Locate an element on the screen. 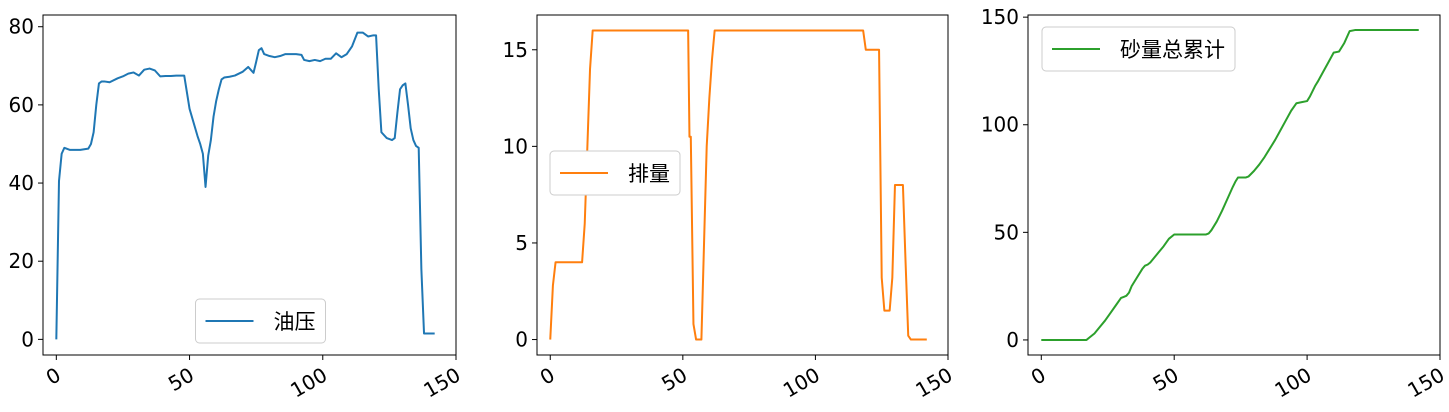 Image resolution: width=1449 pixels, height=412 pixels. y-tick-label: 80 is located at coordinates (21, 27).